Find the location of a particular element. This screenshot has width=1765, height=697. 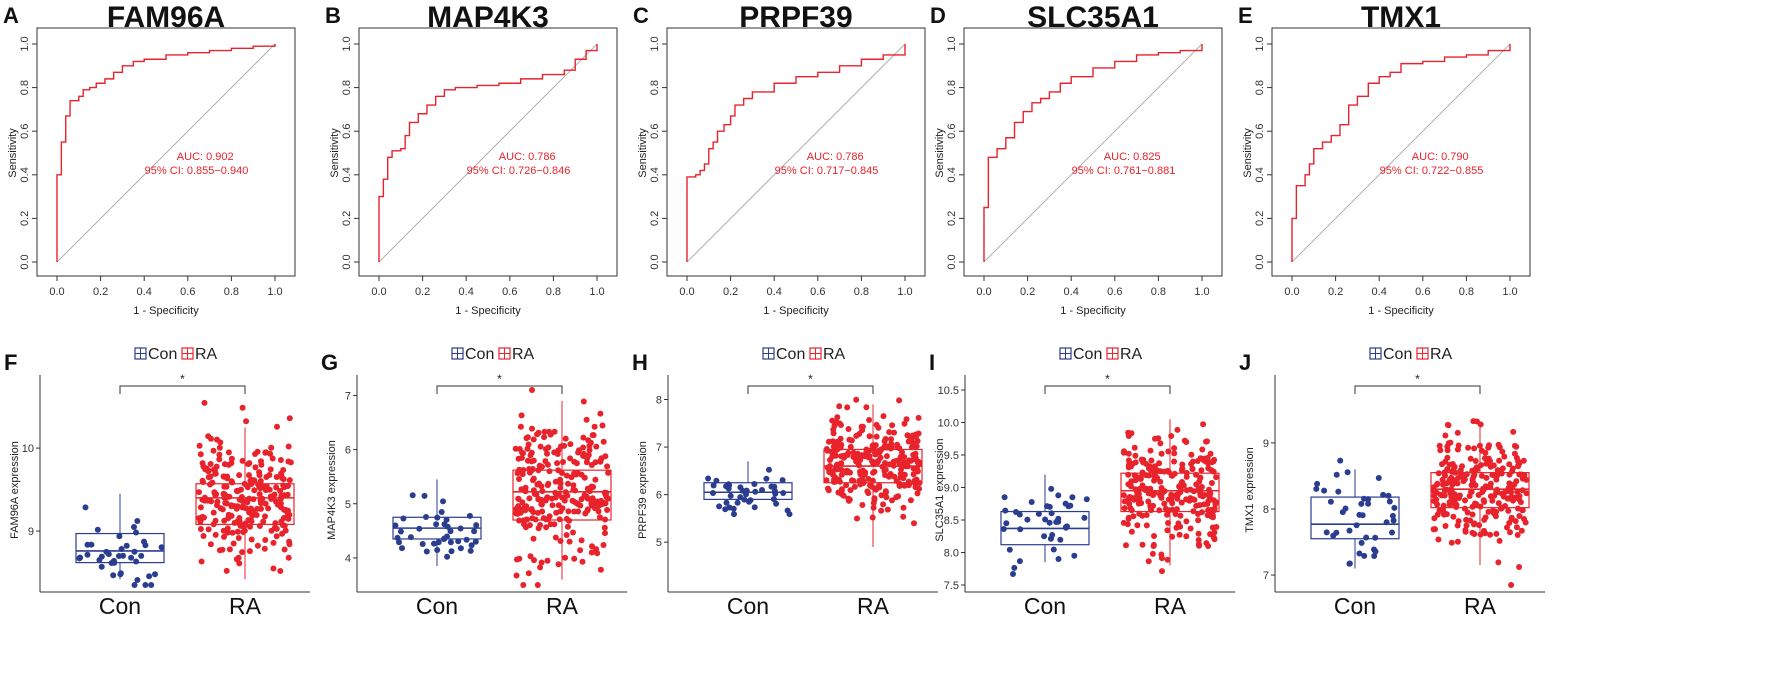

y-axis-label: TMX1 expression is located at coordinates (1250, 490).